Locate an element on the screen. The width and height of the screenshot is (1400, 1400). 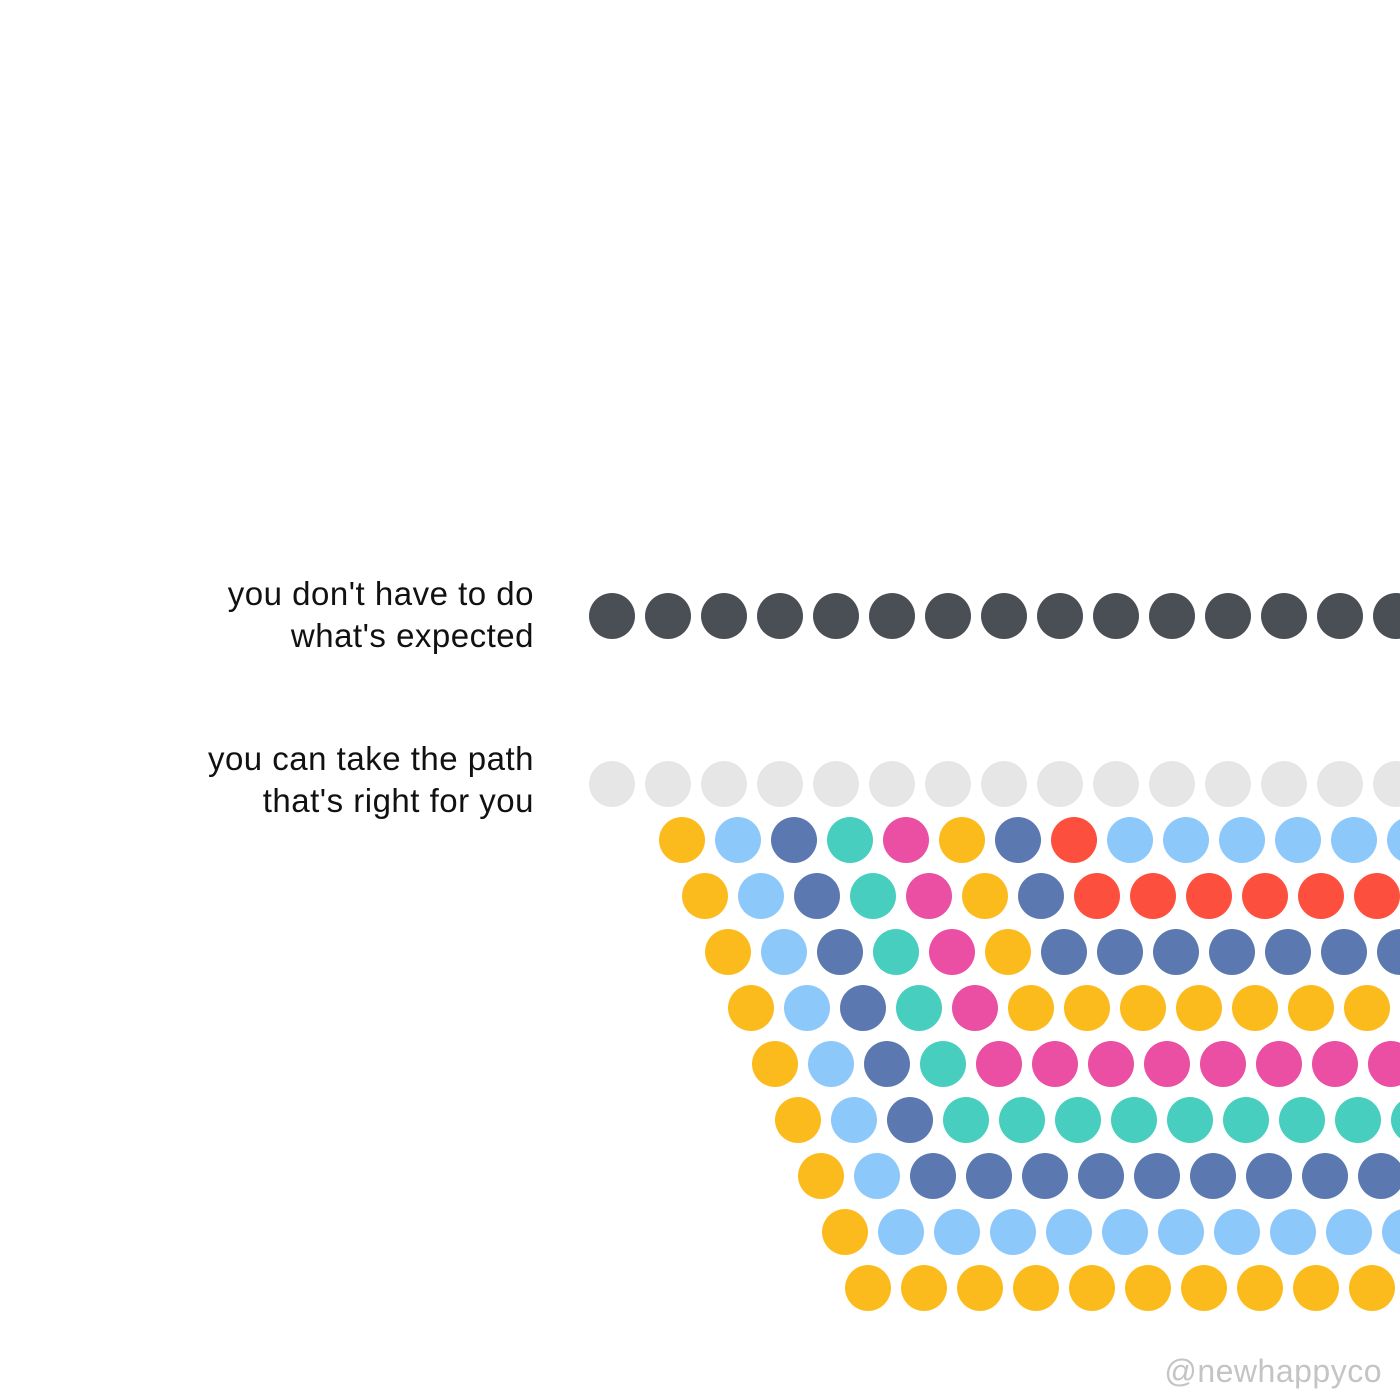
caption-expected: you don't have to do what's expected is located at coordinates (381, 615).